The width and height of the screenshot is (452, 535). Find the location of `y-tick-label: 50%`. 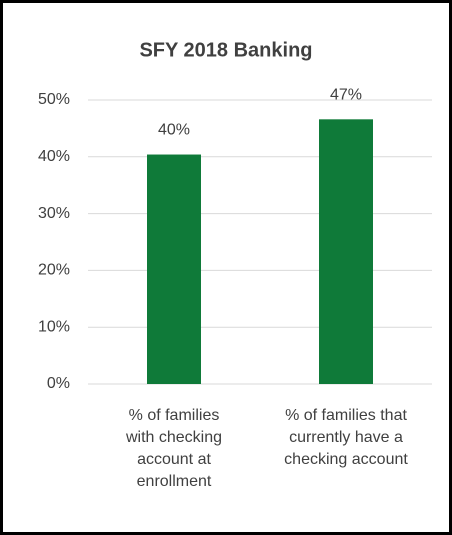

y-tick-label: 50% is located at coordinates (54, 99).